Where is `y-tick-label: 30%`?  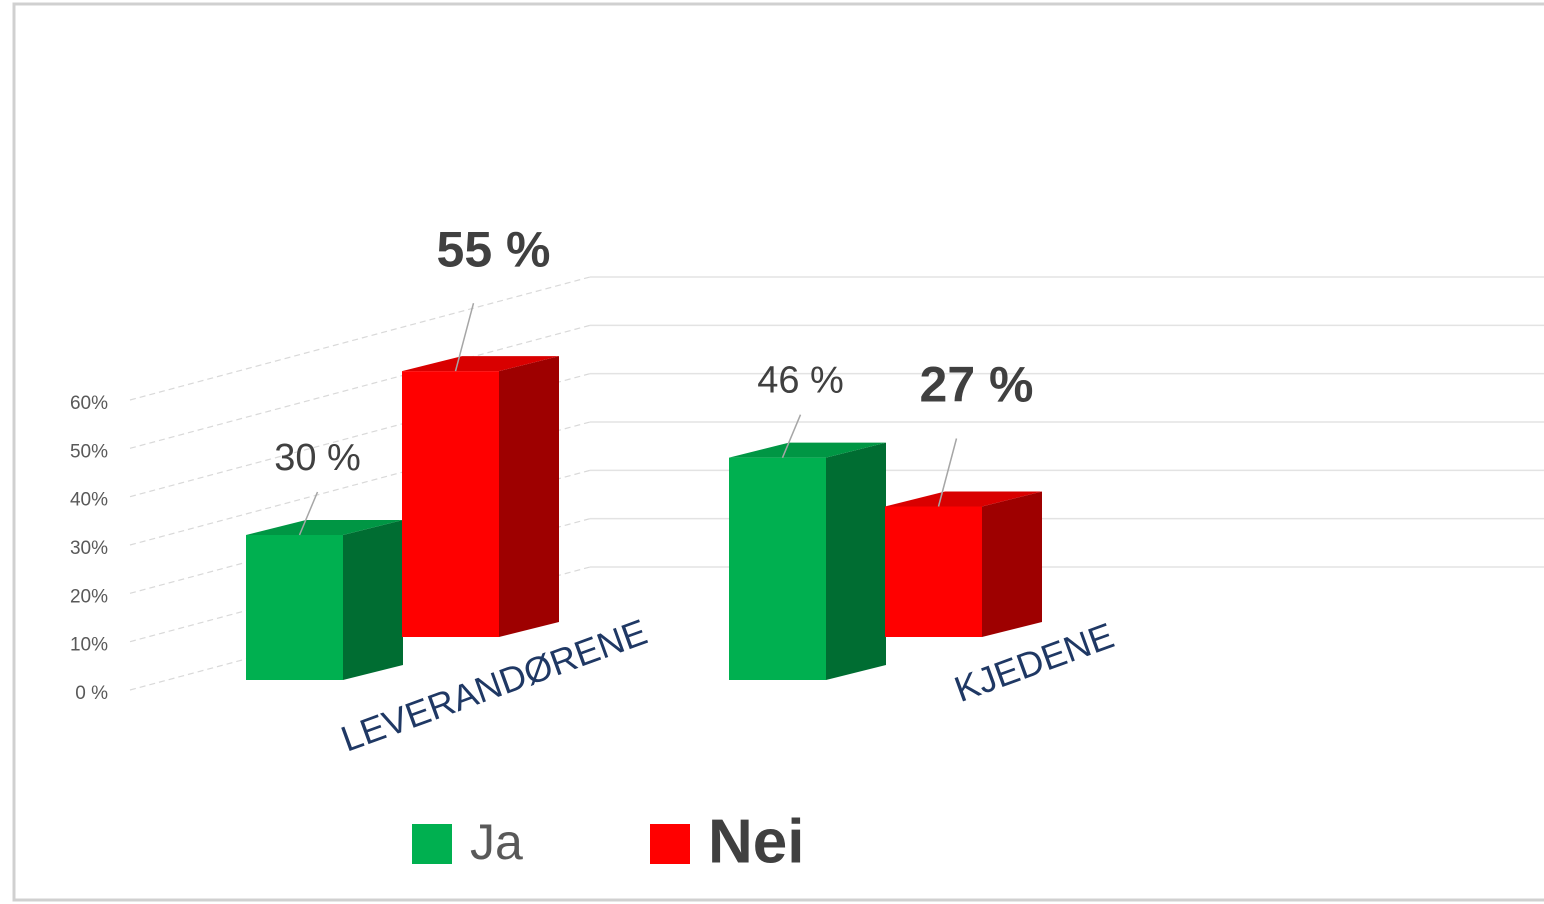
y-tick-label: 30% is located at coordinates (89, 548).